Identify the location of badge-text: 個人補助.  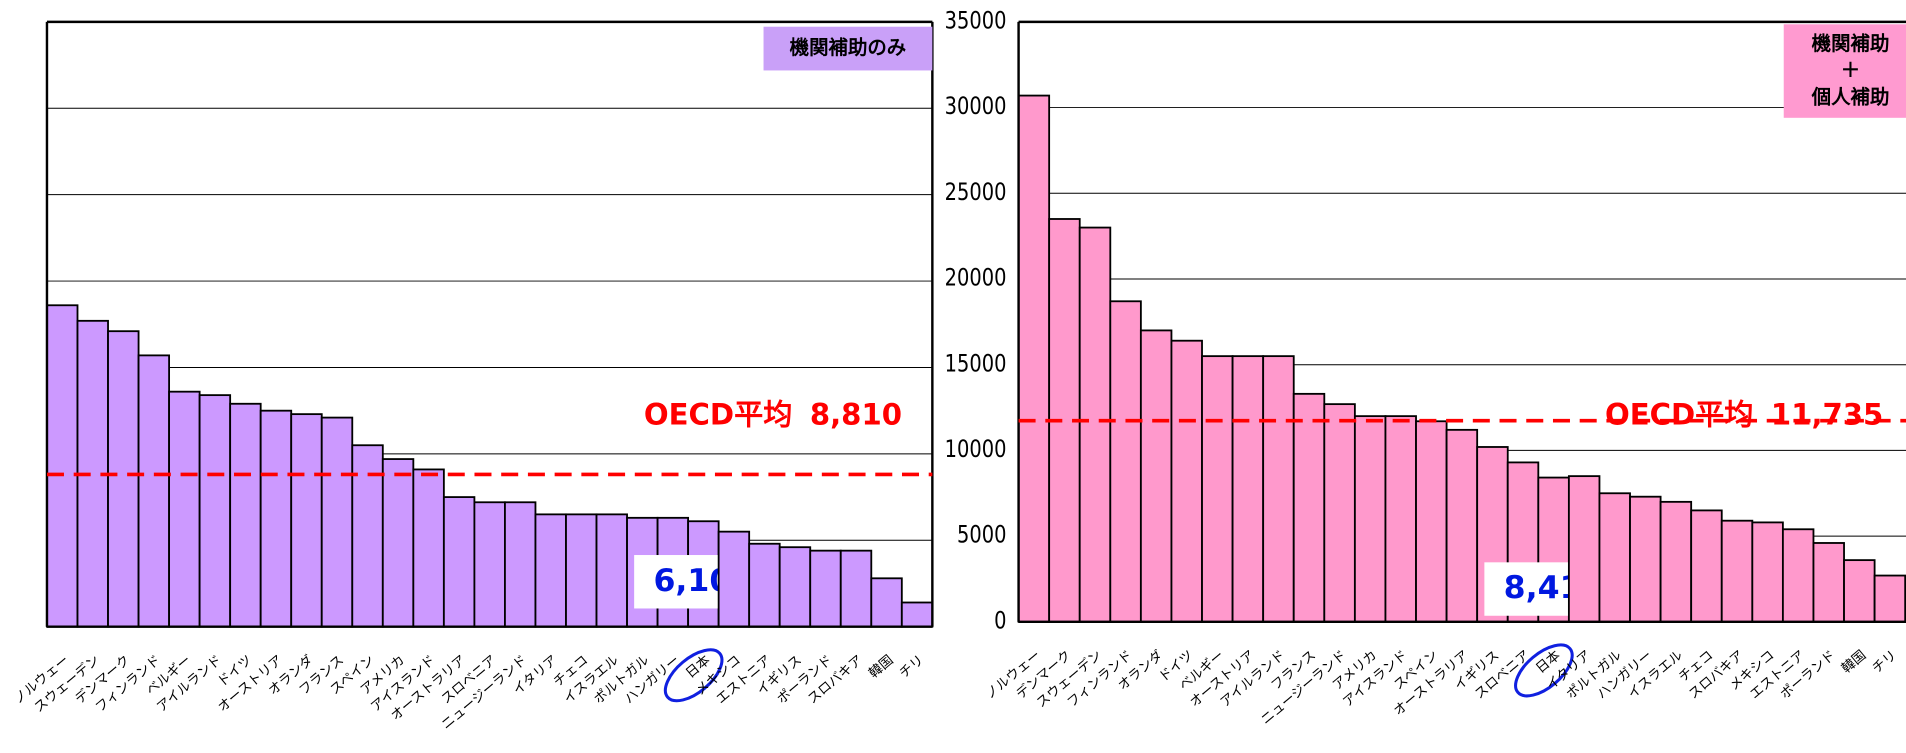
(1850, 96).